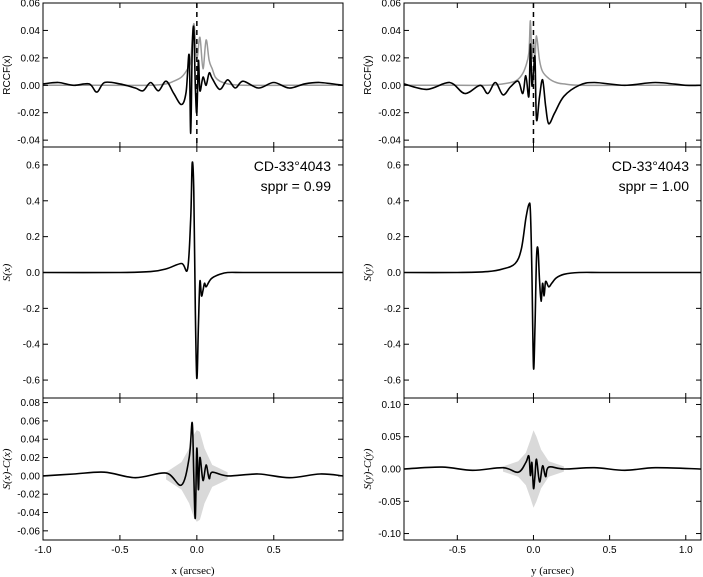 The width and height of the screenshot is (703, 577). What do you see at coordinates (610, 550) in the screenshot?
I see `panel-right-3-xtick-label: 0.5` at bounding box center [610, 550].